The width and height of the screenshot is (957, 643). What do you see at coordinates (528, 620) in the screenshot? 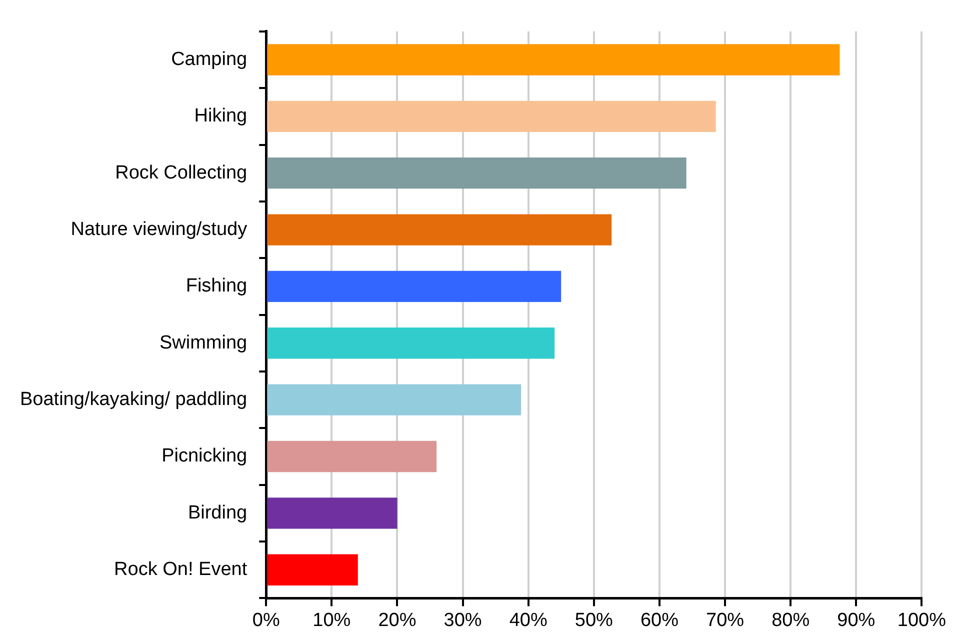
I see `x-tick-label: 40%` at bounding box center [528, 620].